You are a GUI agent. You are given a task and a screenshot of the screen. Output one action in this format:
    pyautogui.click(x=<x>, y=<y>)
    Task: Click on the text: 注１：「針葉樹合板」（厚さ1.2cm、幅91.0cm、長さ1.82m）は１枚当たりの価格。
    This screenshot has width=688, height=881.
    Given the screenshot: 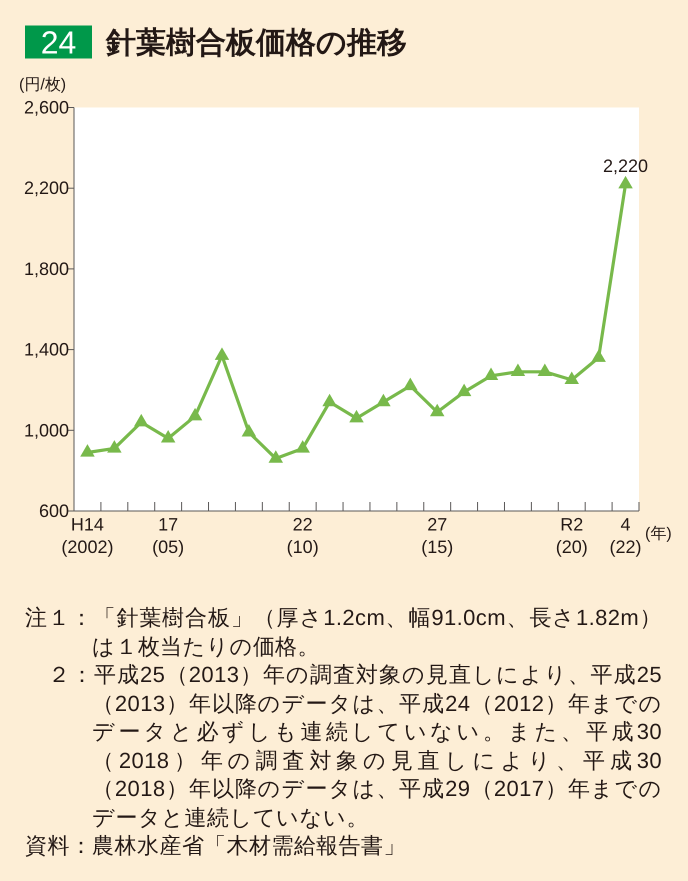 What is the action you would take?
    pyautogui.click(x=343, y=632)
    